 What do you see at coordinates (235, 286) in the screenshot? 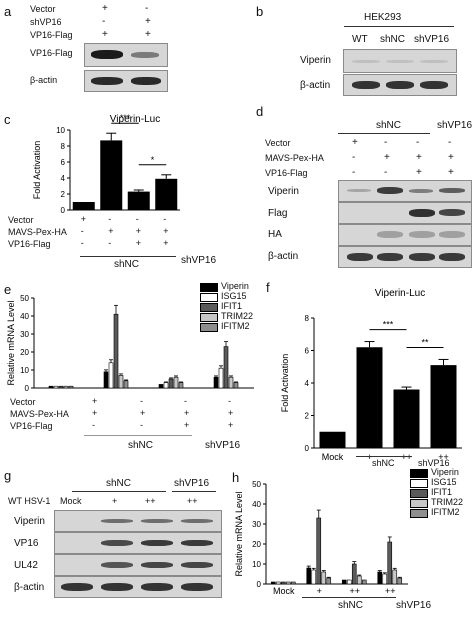
I see `legend-label: Viperin` at bounding box center [235, 286].